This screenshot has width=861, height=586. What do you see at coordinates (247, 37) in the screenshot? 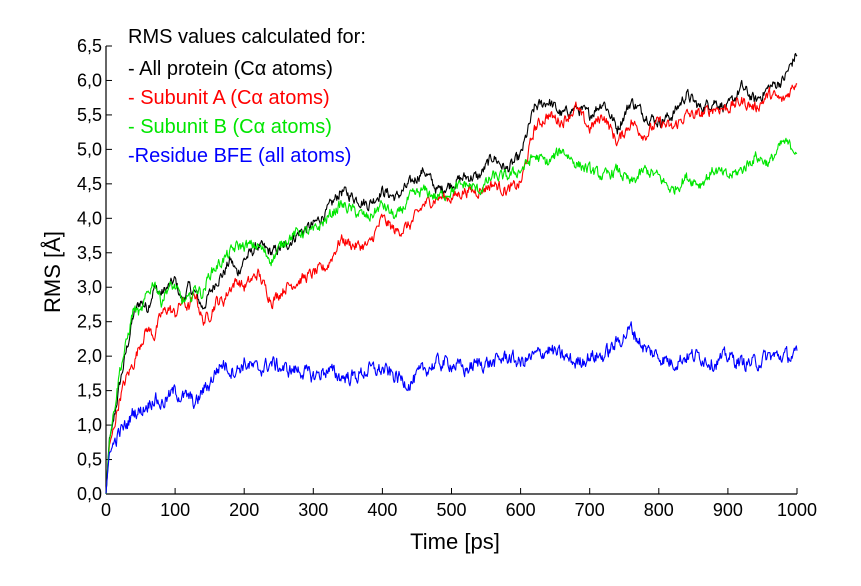
I see `legend-title: RMS values calculated for:` at bounding box center [247, 37].